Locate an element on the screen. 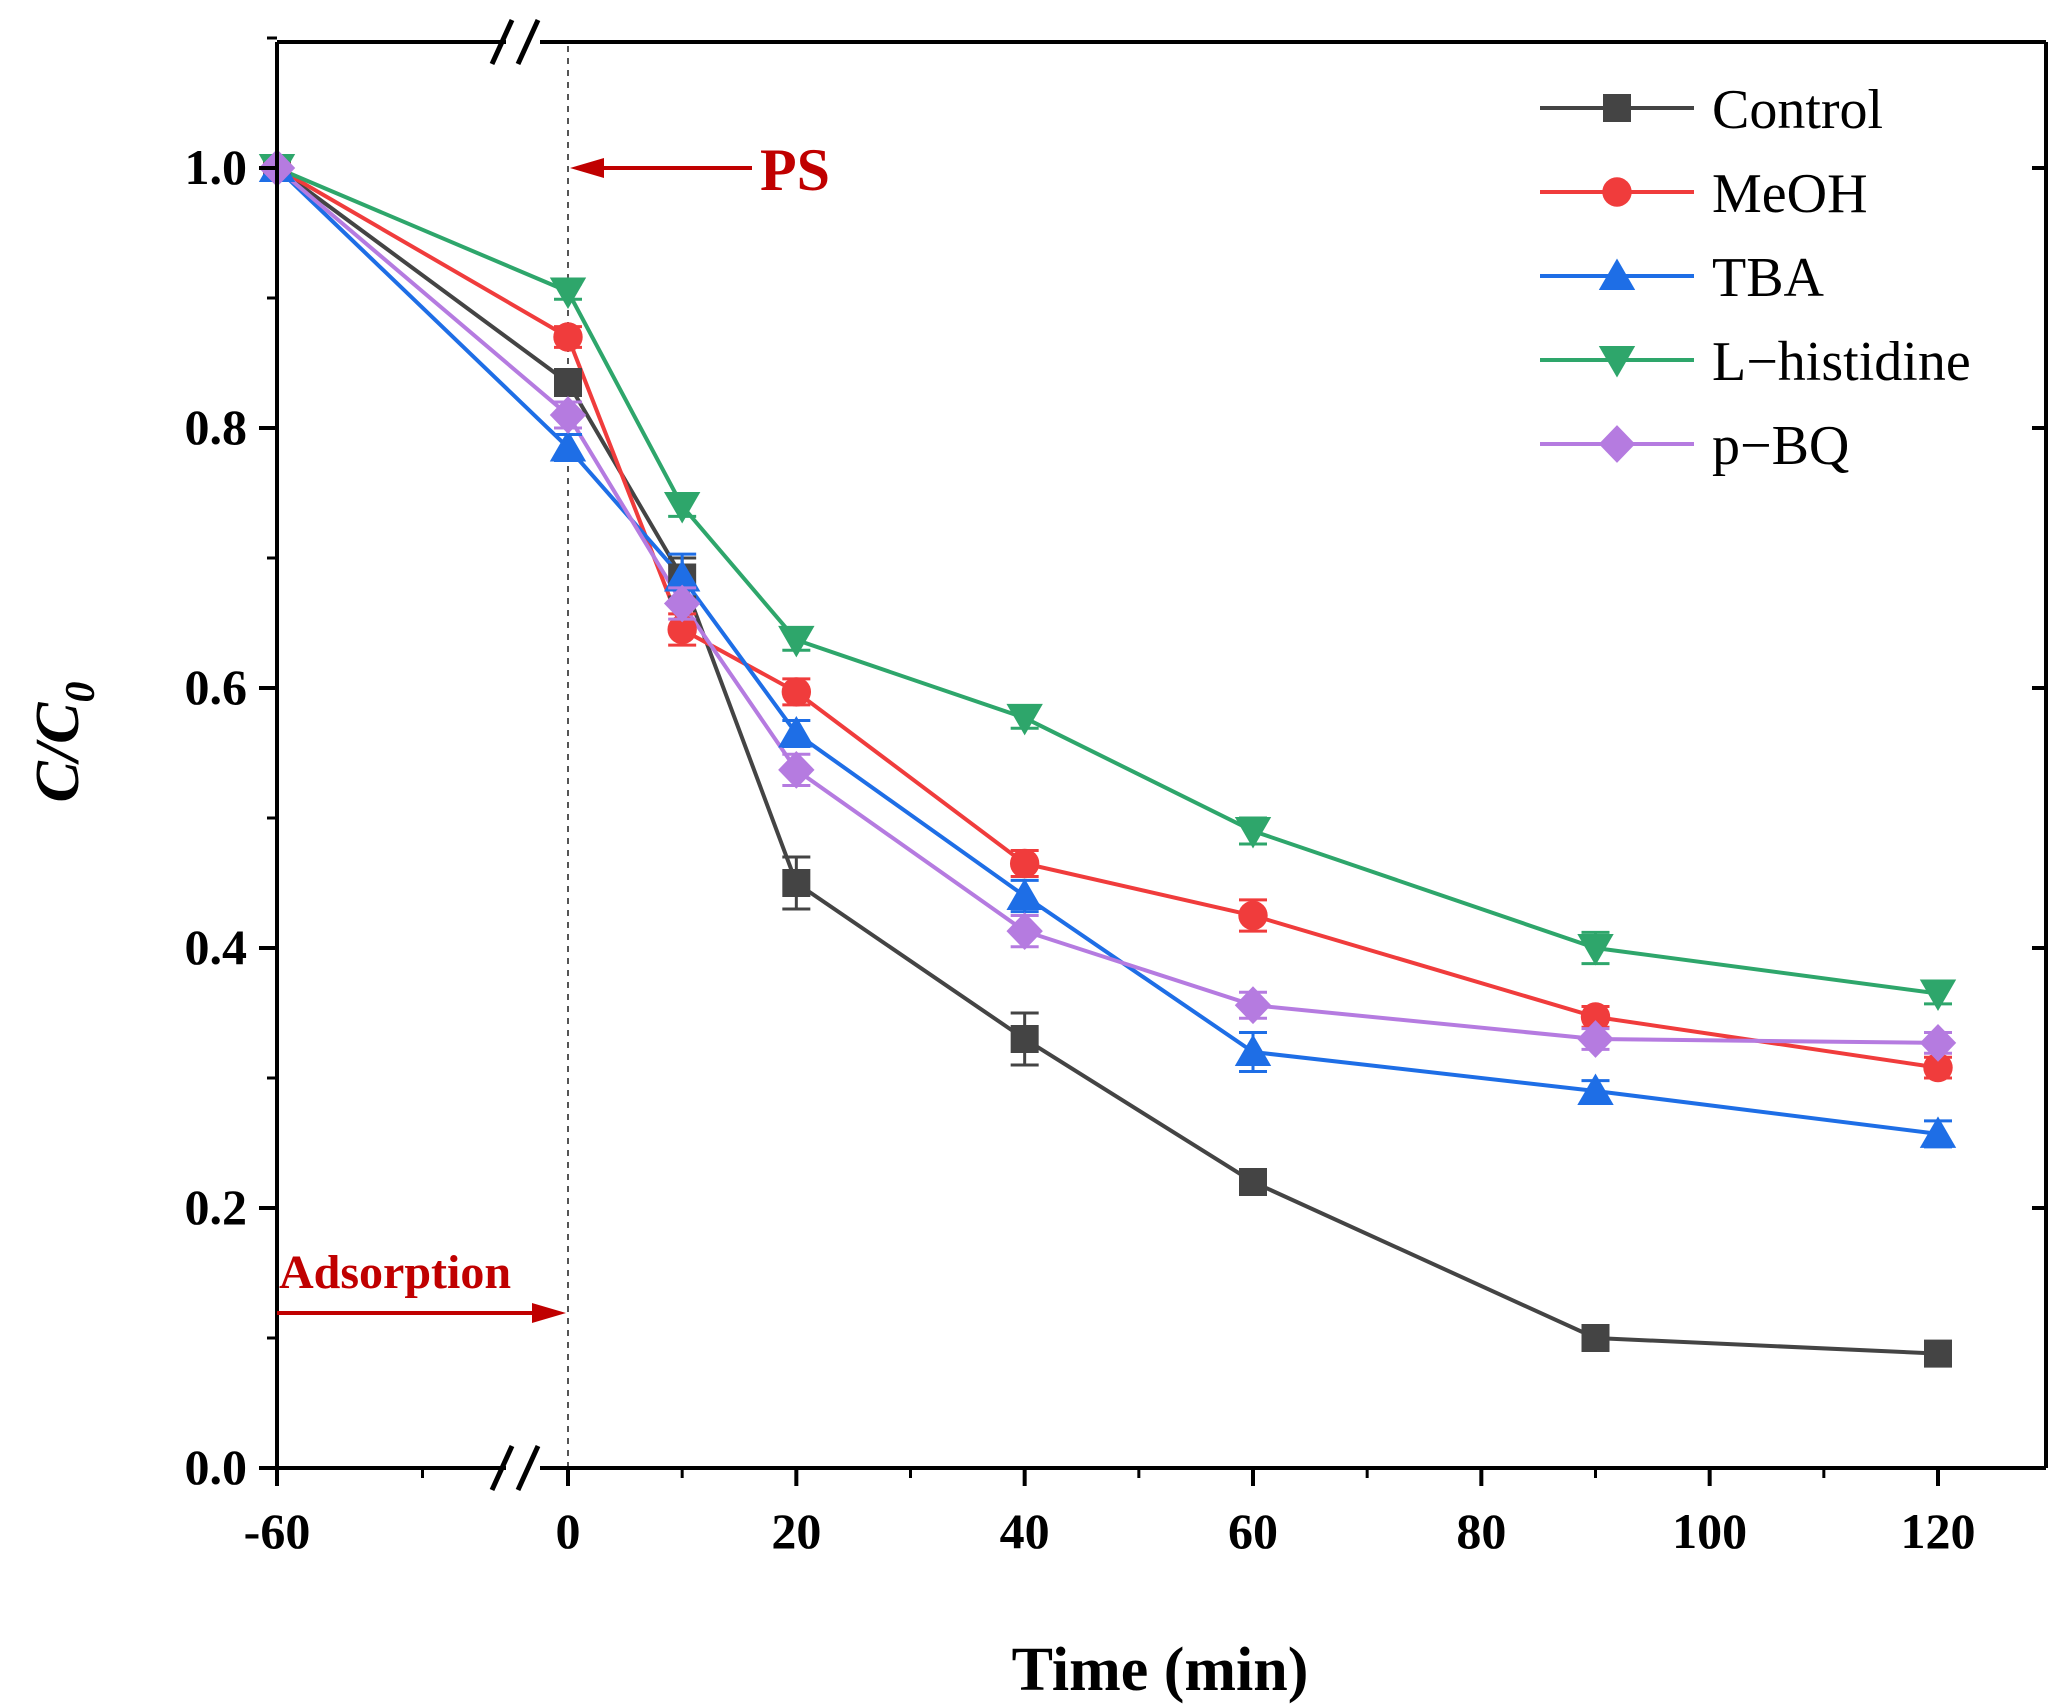  ps-label: PS is located at coordinates (795, 170).